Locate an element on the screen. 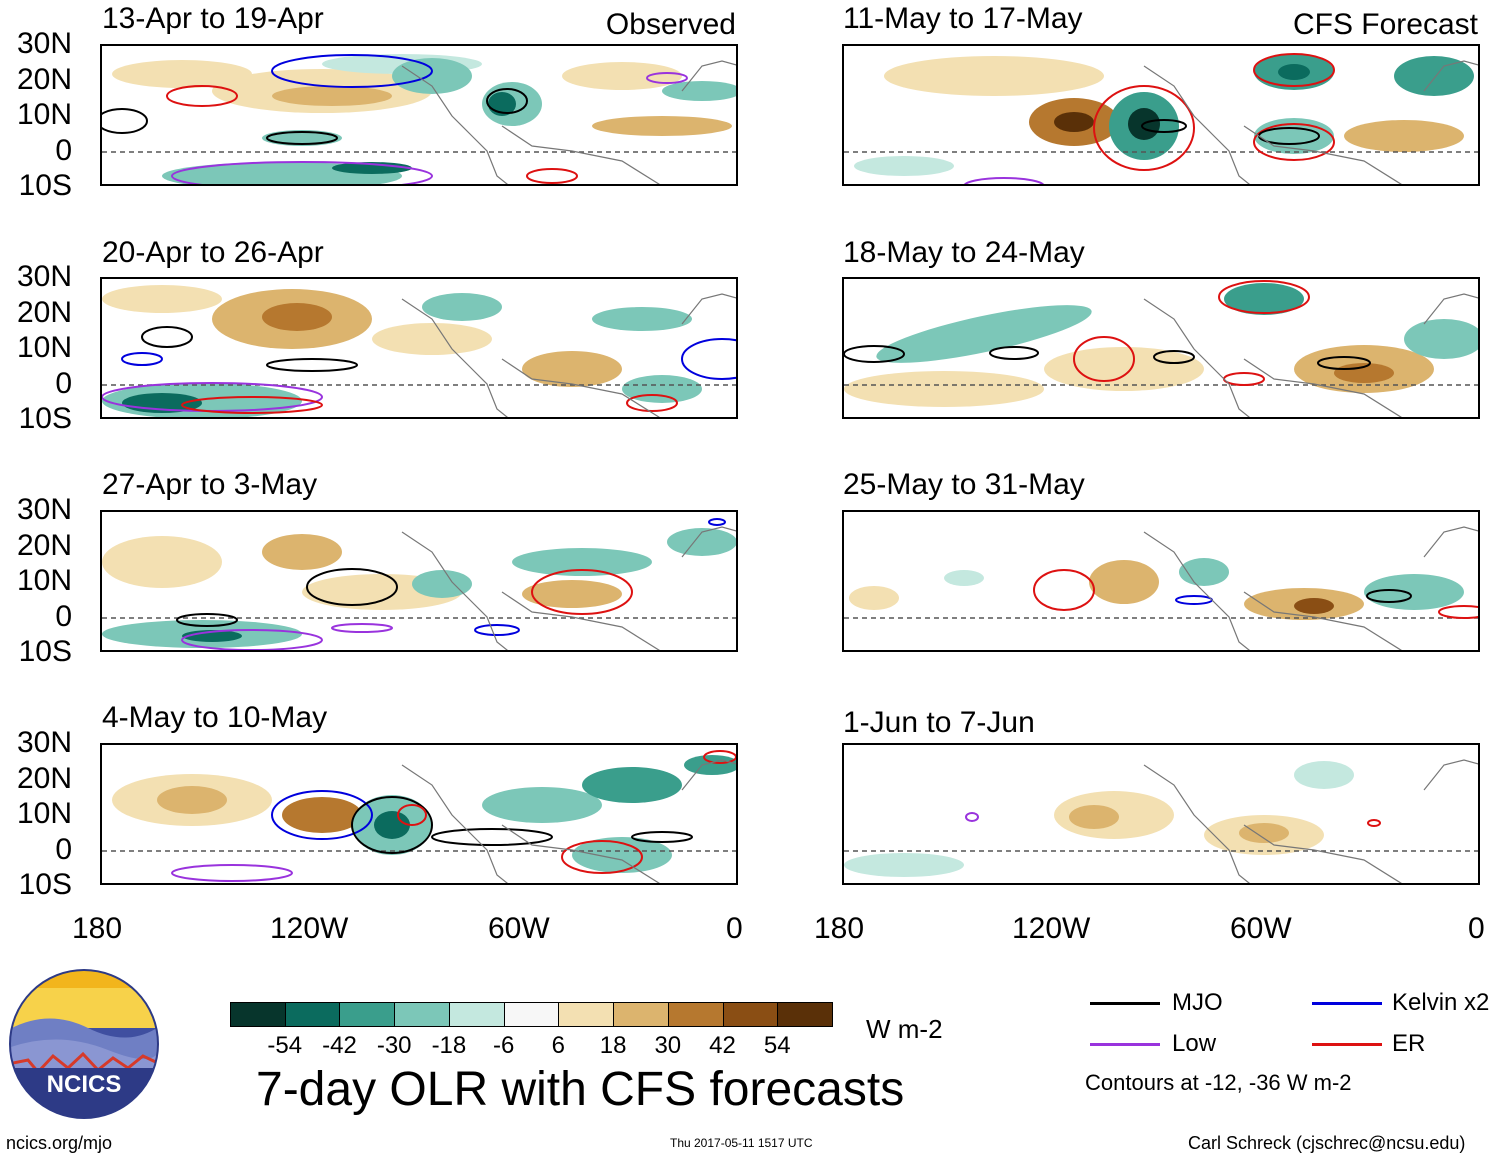  ncics-logo: NCICS is located at coordinates (84, 1044).